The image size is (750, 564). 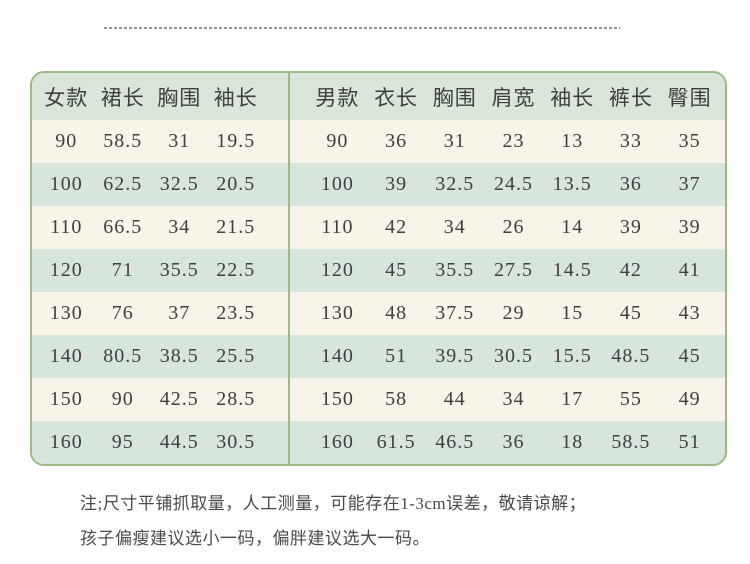 I want to click on value-cell: 21.5, so click(x=236, y=227).